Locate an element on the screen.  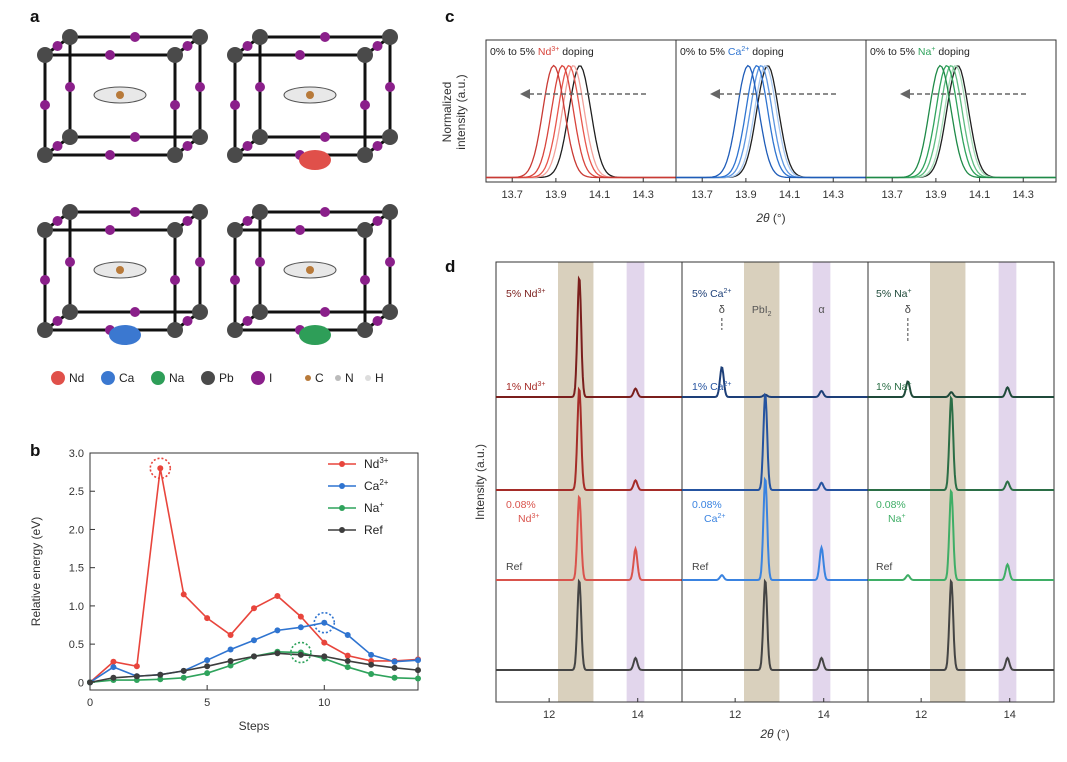
subplot-frame is located at coordinates (771, 111).